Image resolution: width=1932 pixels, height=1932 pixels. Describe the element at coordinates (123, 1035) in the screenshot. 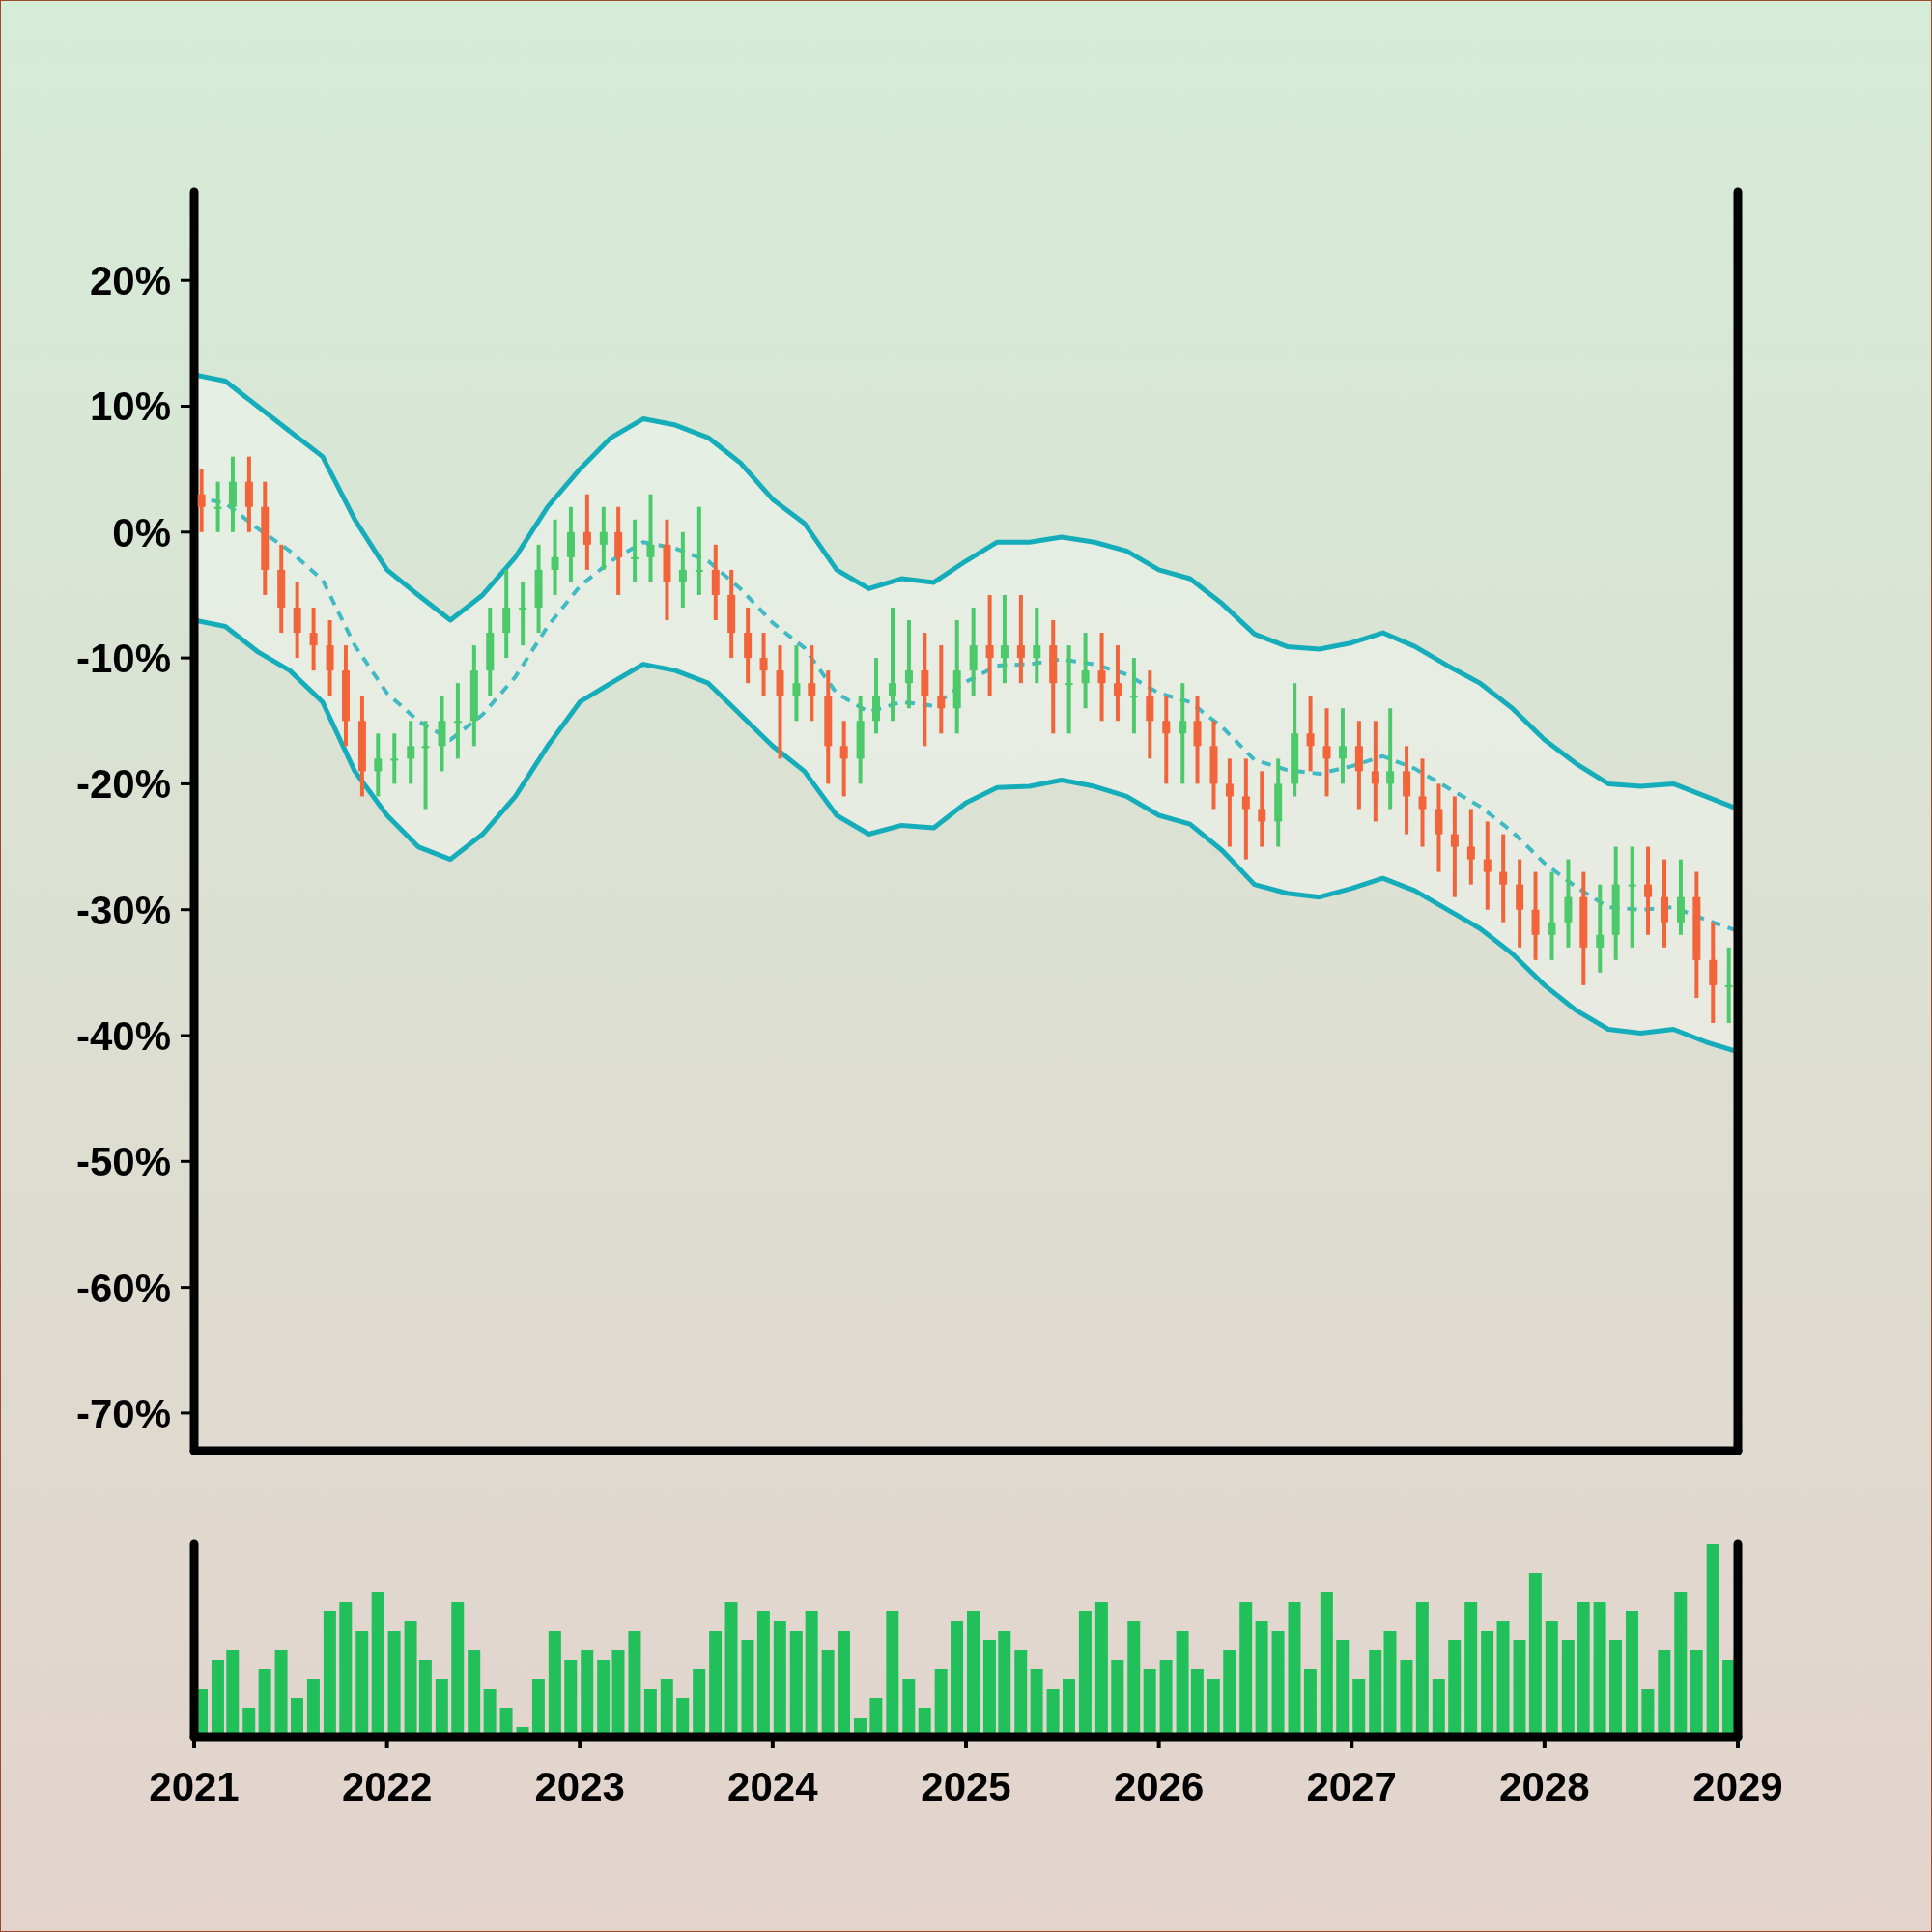

I see `y-tick-label: -40%` at that location.